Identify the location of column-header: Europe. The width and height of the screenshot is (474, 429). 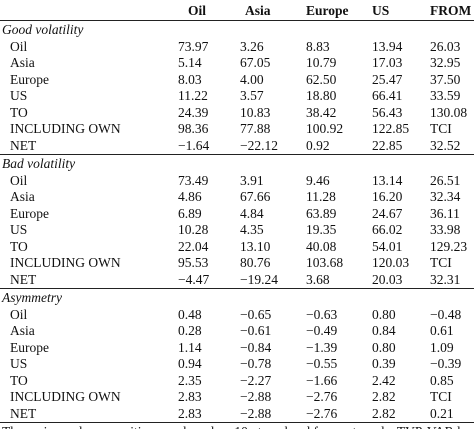
(327, 10).